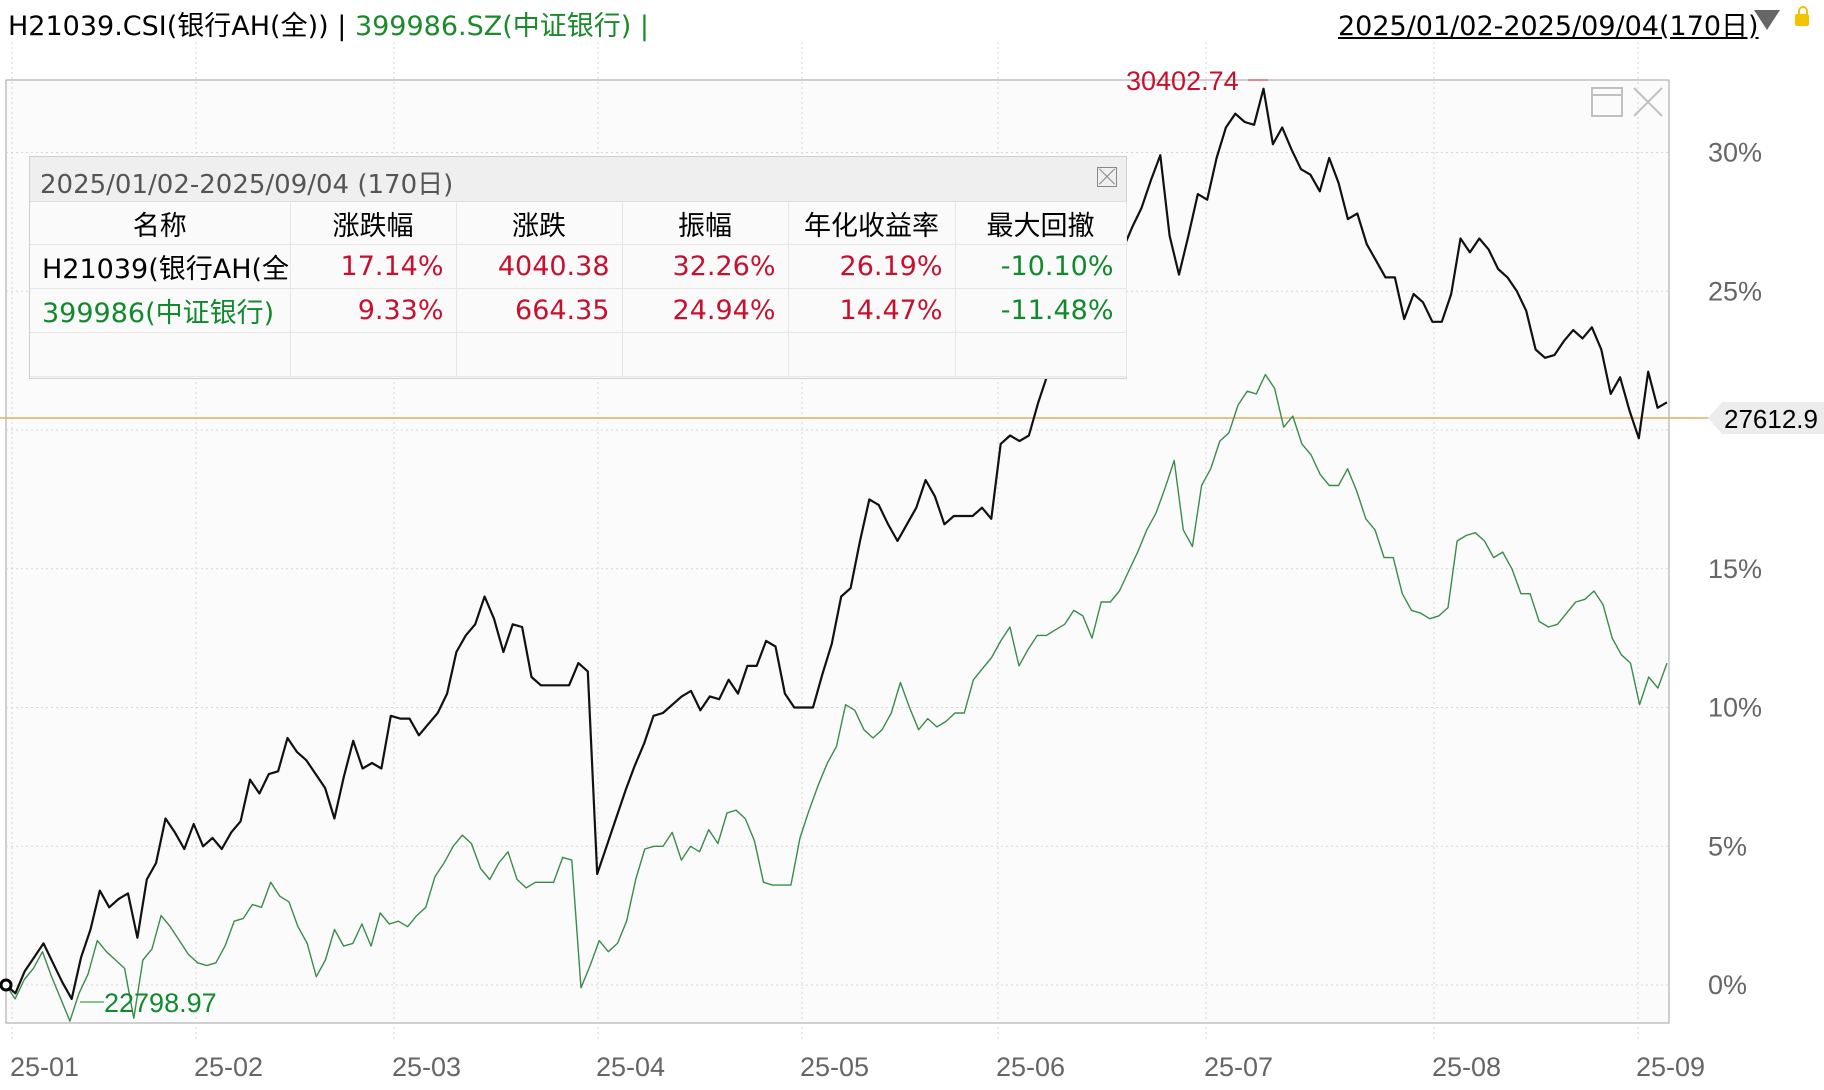 This screenshot has height=1090, width=1824. What do you see at coordinates (872, 266) in the screenshot?
I see `annualized-return: 26.19%` at bounding box center [872, 266].